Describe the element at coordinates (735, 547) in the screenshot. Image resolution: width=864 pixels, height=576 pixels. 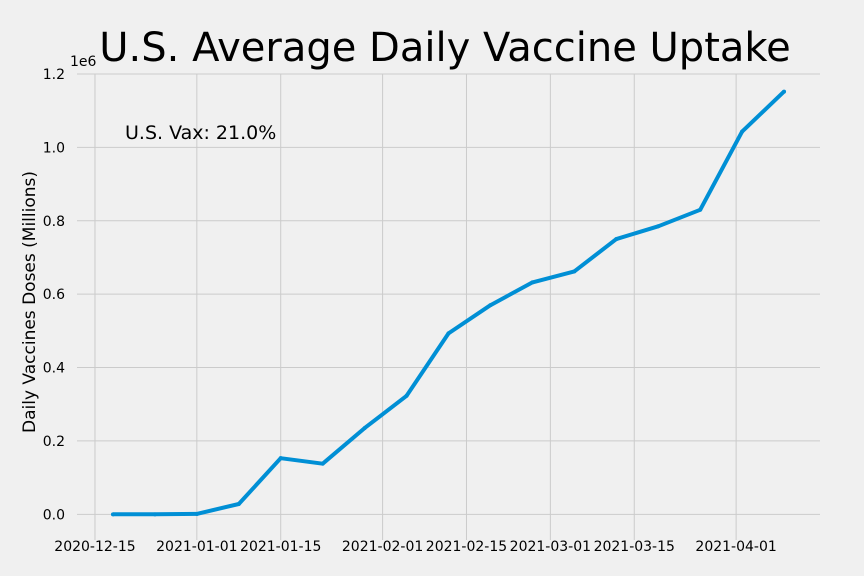
I see `x-tick-label: 2021-04-01` at that location.